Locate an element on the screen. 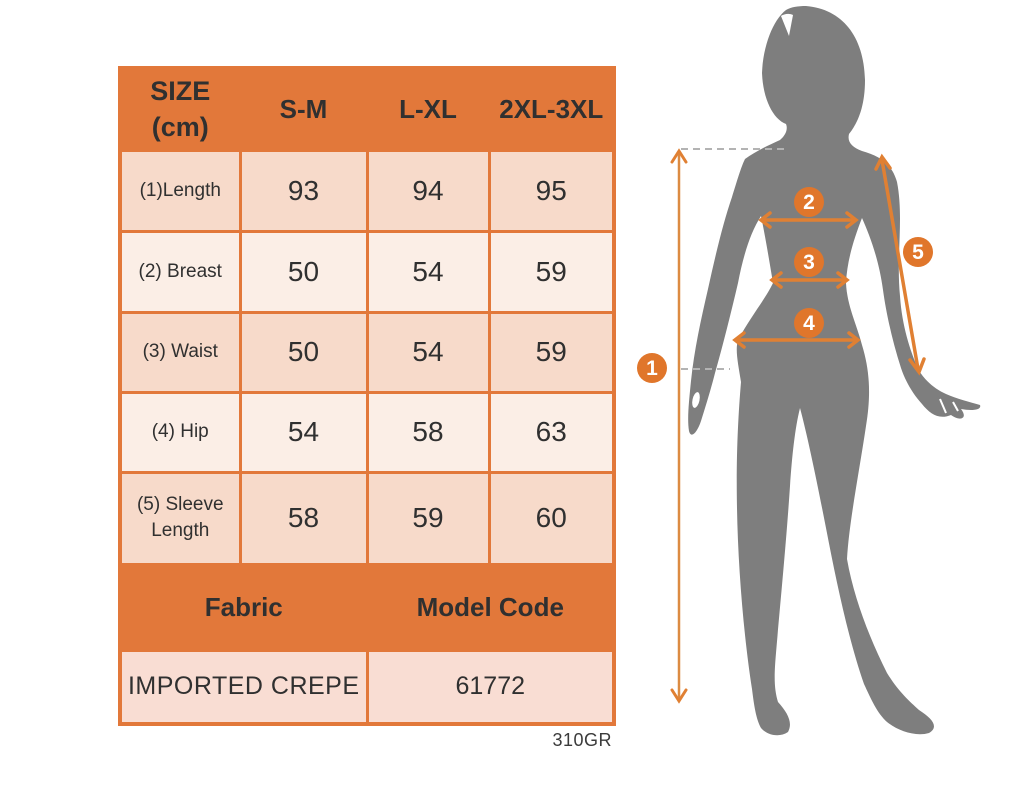 The width and height of the screenshot is (1024, 787). breast-arrow is located at coordinates (808, 220).